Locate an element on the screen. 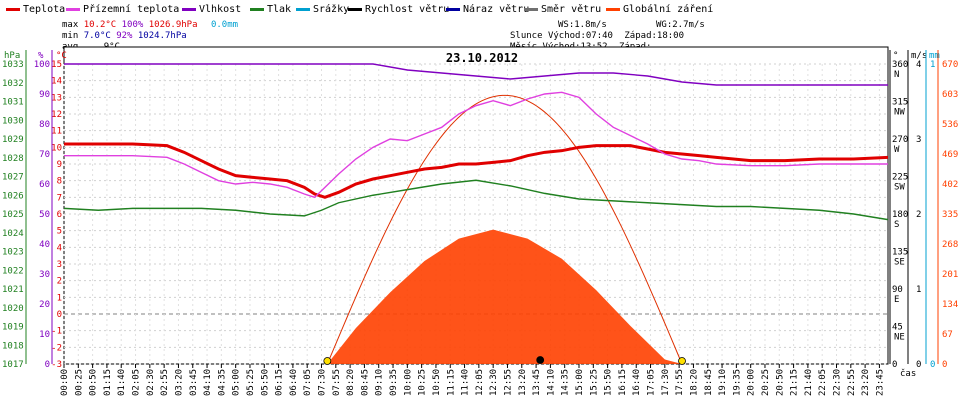  info-sun-label: Slunce is located at coordinates (526, 36).